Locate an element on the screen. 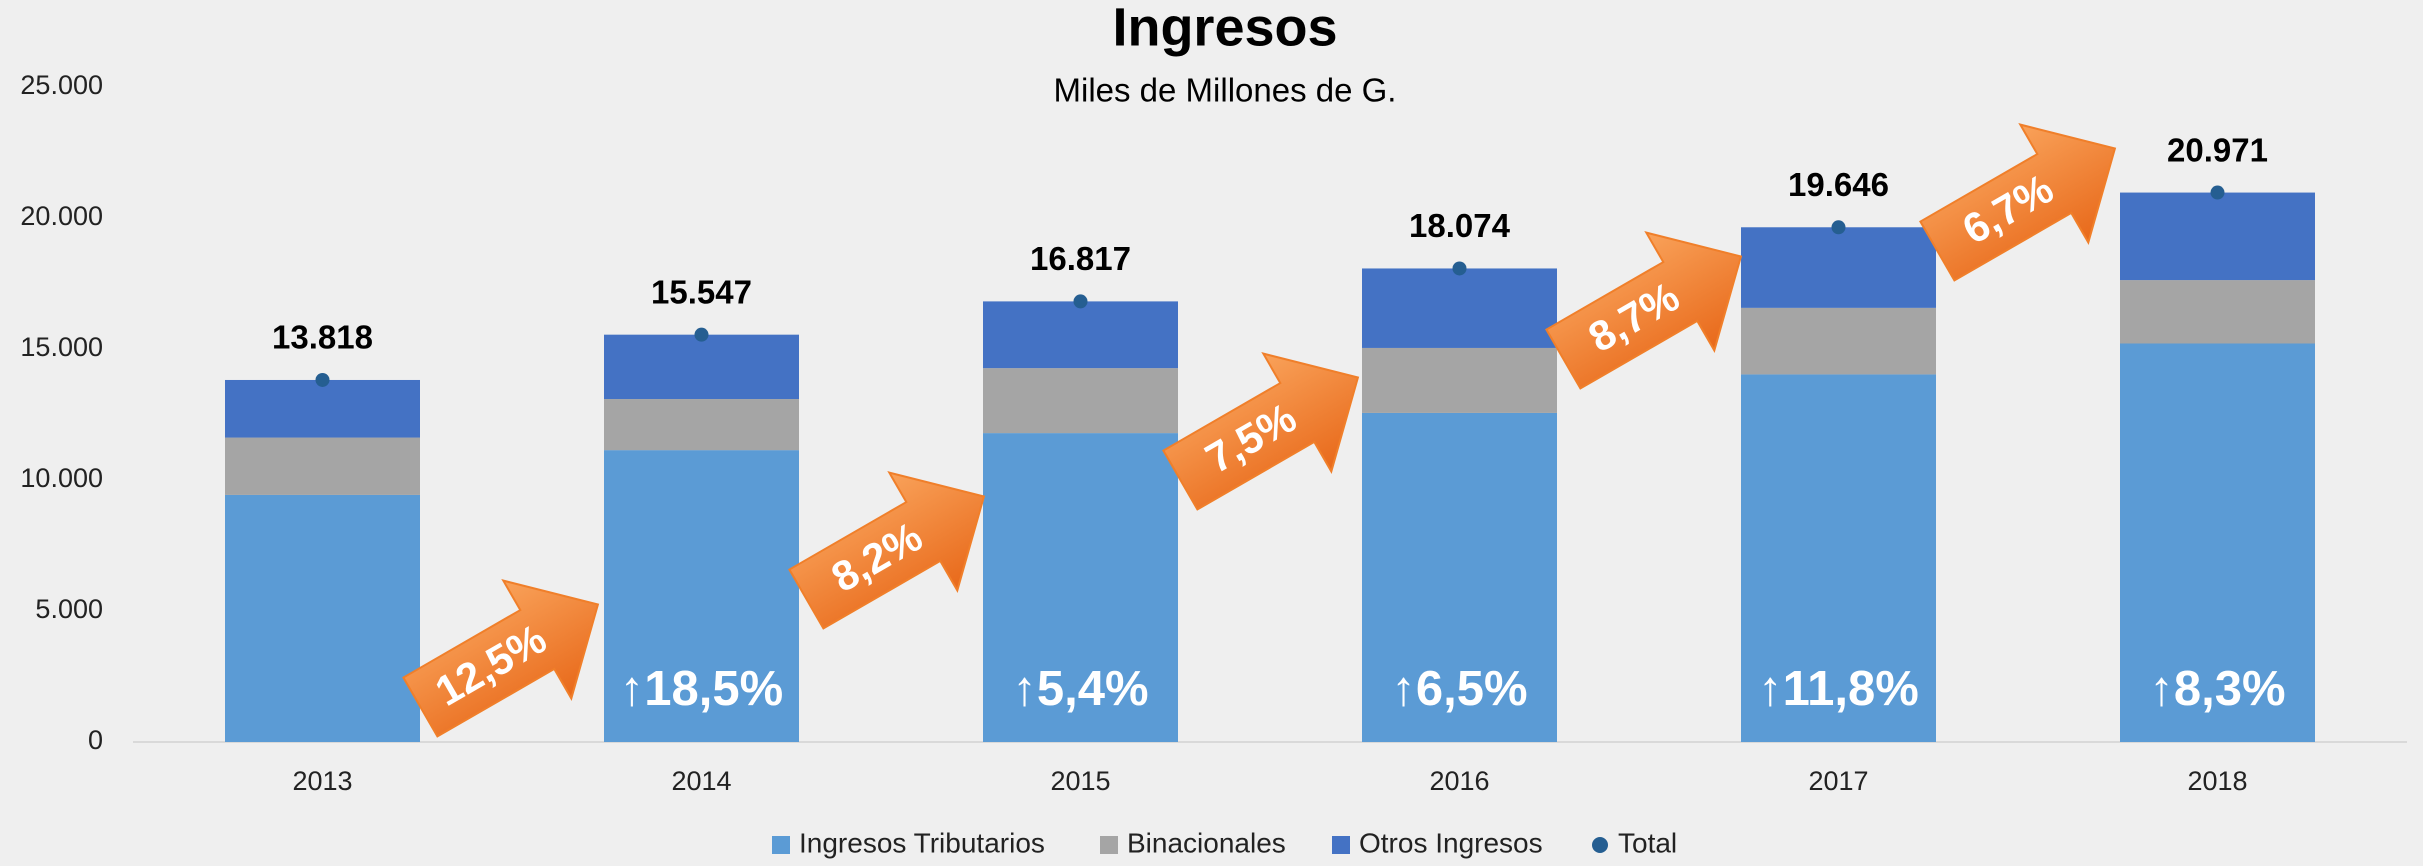 The width and height of the screenshot is (2423, 866). legend-label: Total is located at coordinates (1647, 842).